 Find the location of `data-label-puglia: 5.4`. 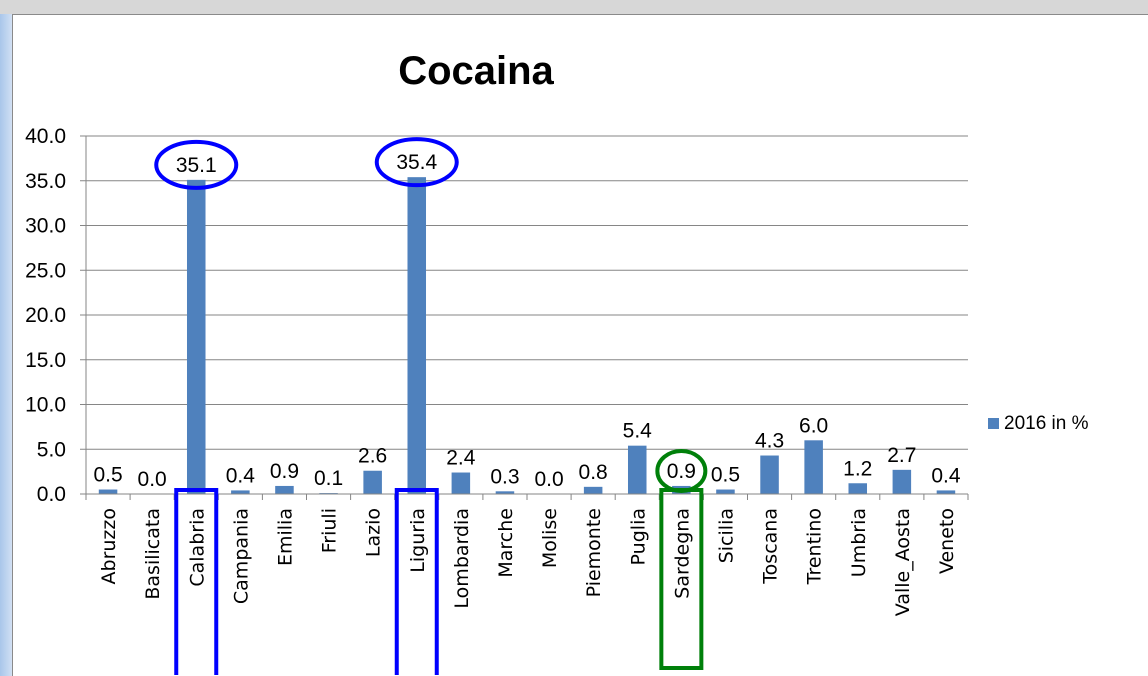

data-label-puglia: 5.4 is located at coordinates (638, 431).